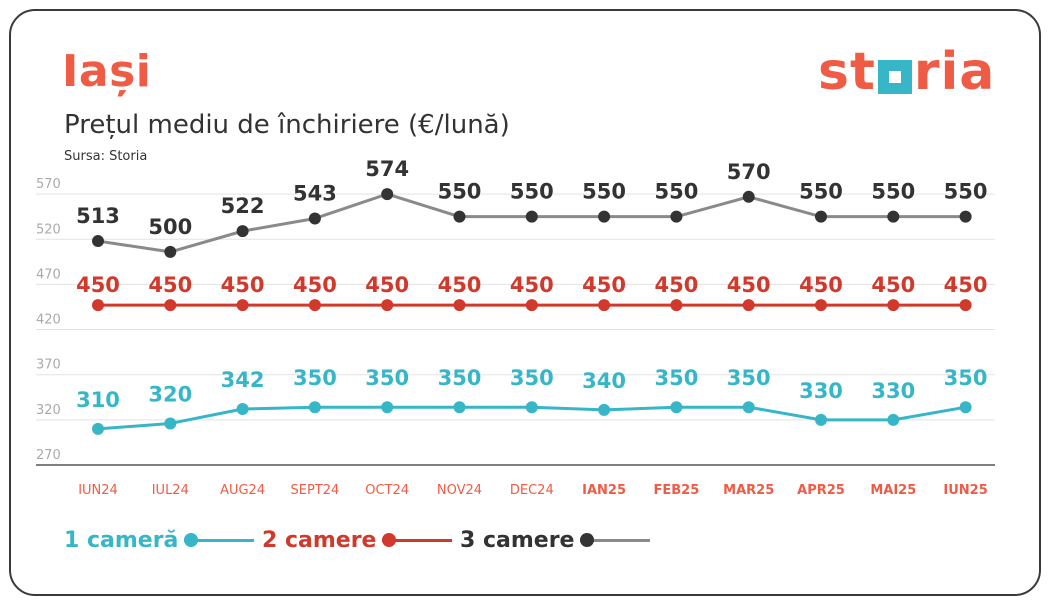 The height and width of the screenshot is (607, 1052). Describe the element at coordinates (48, 274) in the screenshot. I see `y-tick-label: 470` at that location.